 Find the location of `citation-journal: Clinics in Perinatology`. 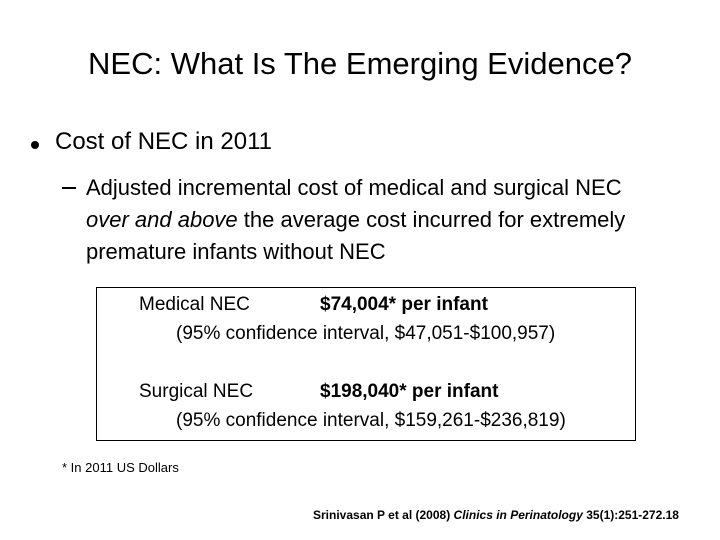

citation-journal: Clinics in Perinatology is located at coordinates (518, 515).